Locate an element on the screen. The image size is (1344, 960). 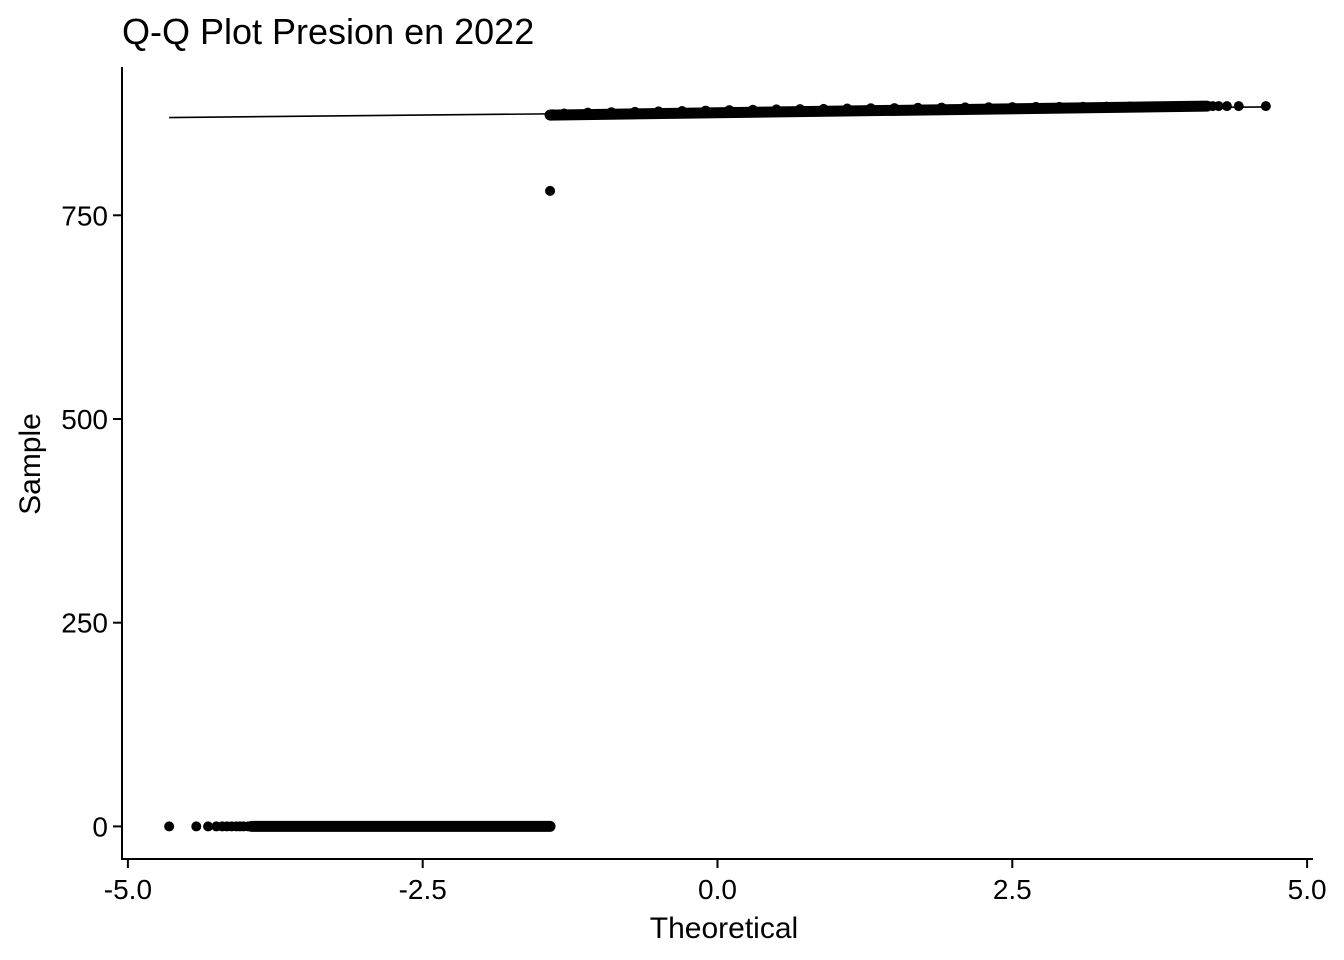
y-tick-label: 250 is located at coordinates (84, 623).